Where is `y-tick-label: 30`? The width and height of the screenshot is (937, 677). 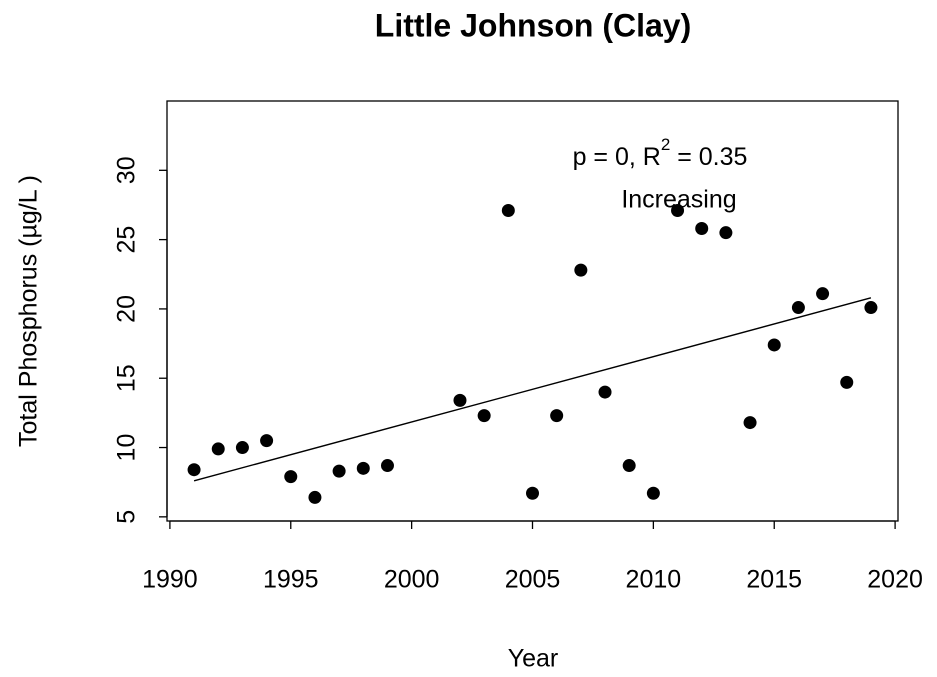 y-tick-label: 30 is located at coordinates (127, 170).